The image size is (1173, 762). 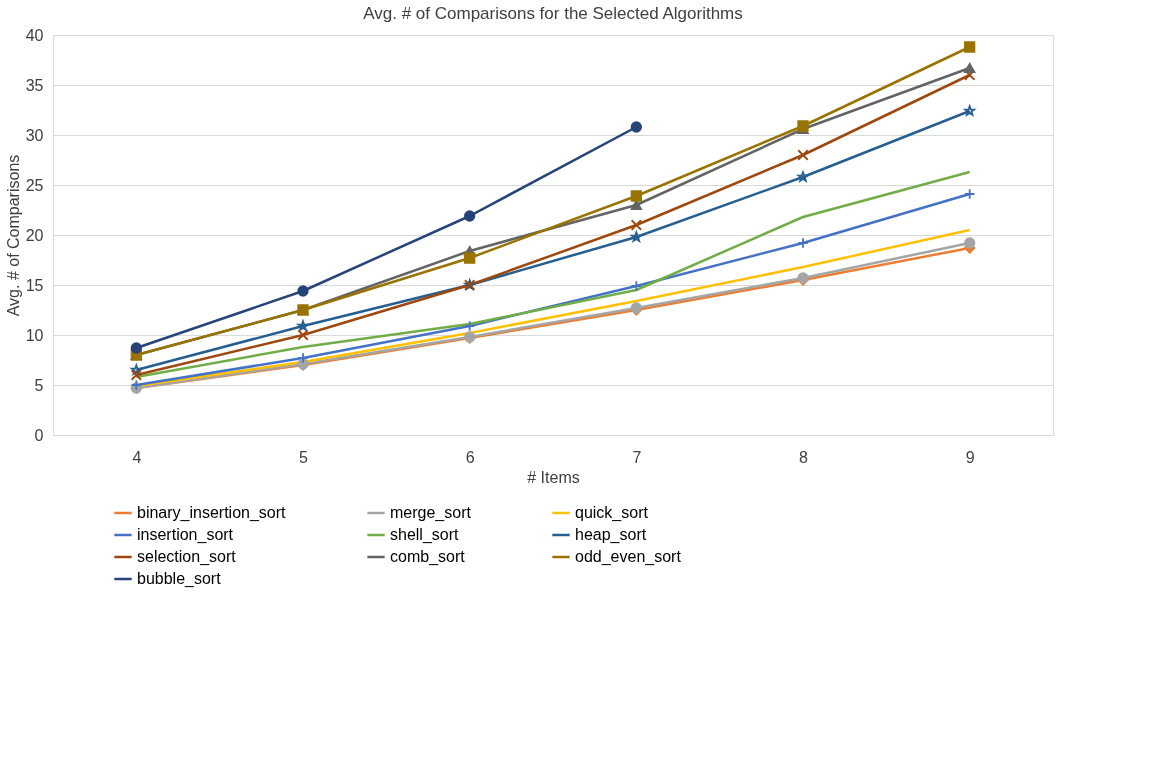 I want to click on legend-label: quick_sort, so click(x=612, y=513).